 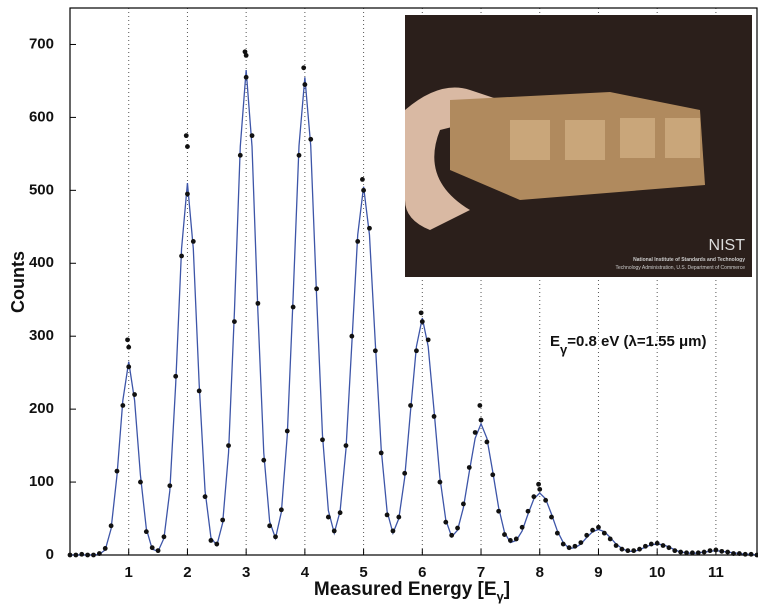 I want to click on x-tick-label: 2, so click(x=187, y=572).